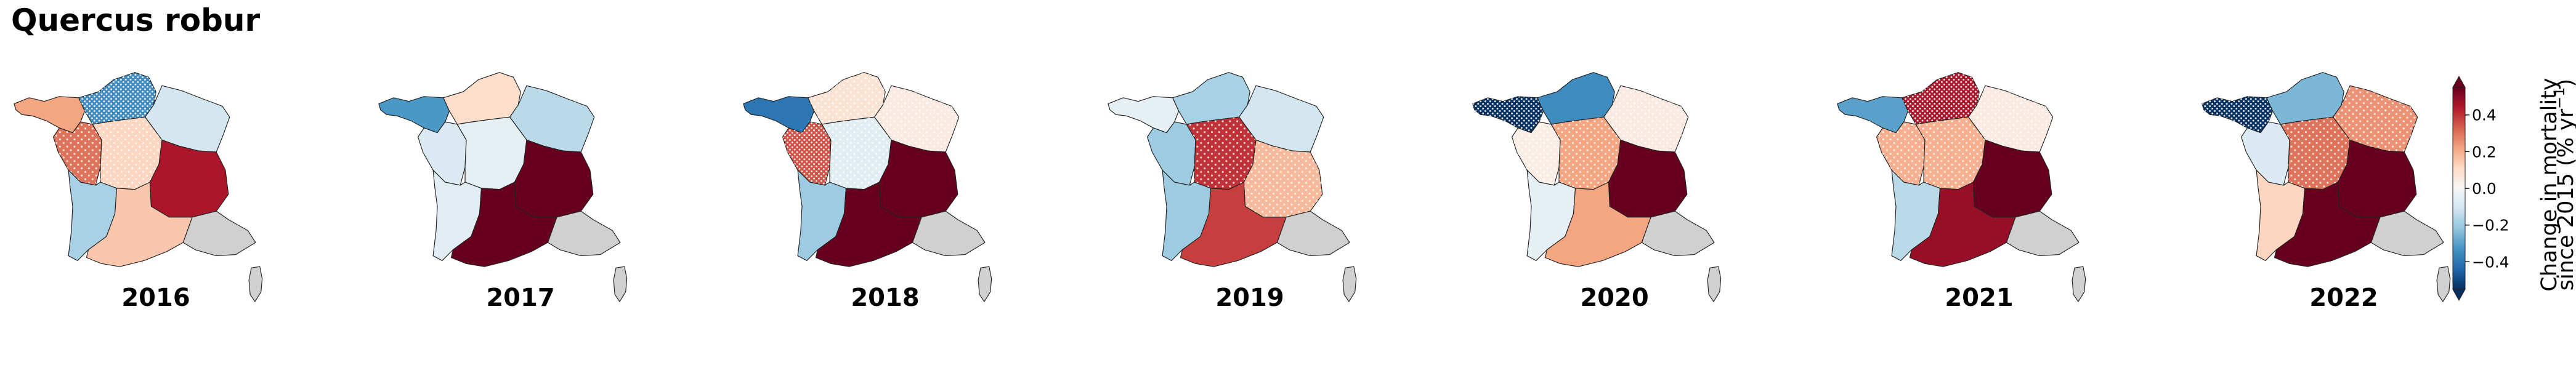  Describe the element at coordinates (2484, 189) in the screenshot. I see `colorbar-tick-label: 0.0` at that location.